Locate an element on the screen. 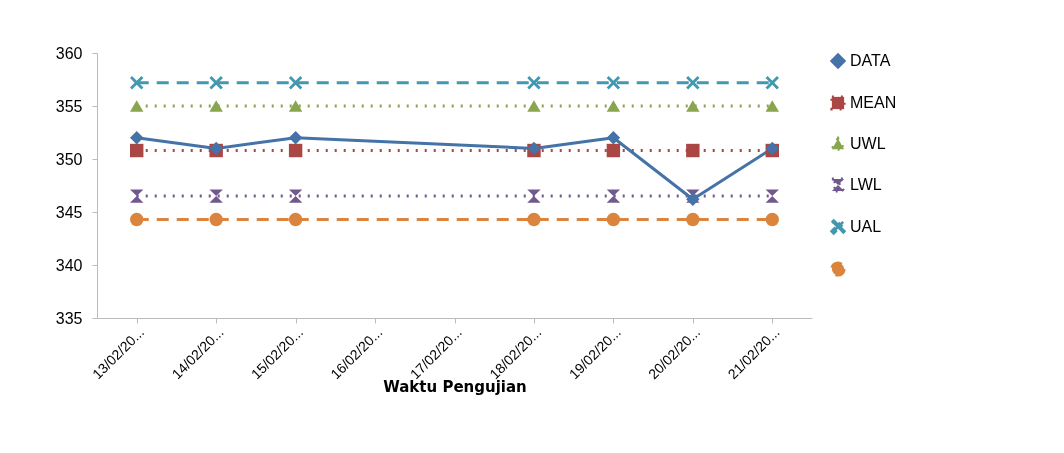 The height and width of the screenshot is (453, 1064). legend-label: LWL is located at coordinates (866, 184).